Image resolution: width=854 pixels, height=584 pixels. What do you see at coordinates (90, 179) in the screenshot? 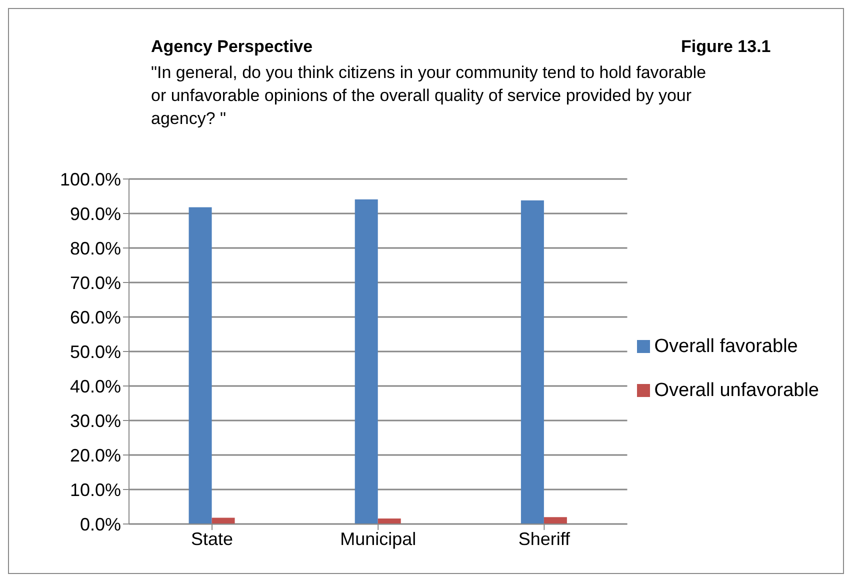
I see `y-tick-label: 100.0%` at bounding box center [90, 179].